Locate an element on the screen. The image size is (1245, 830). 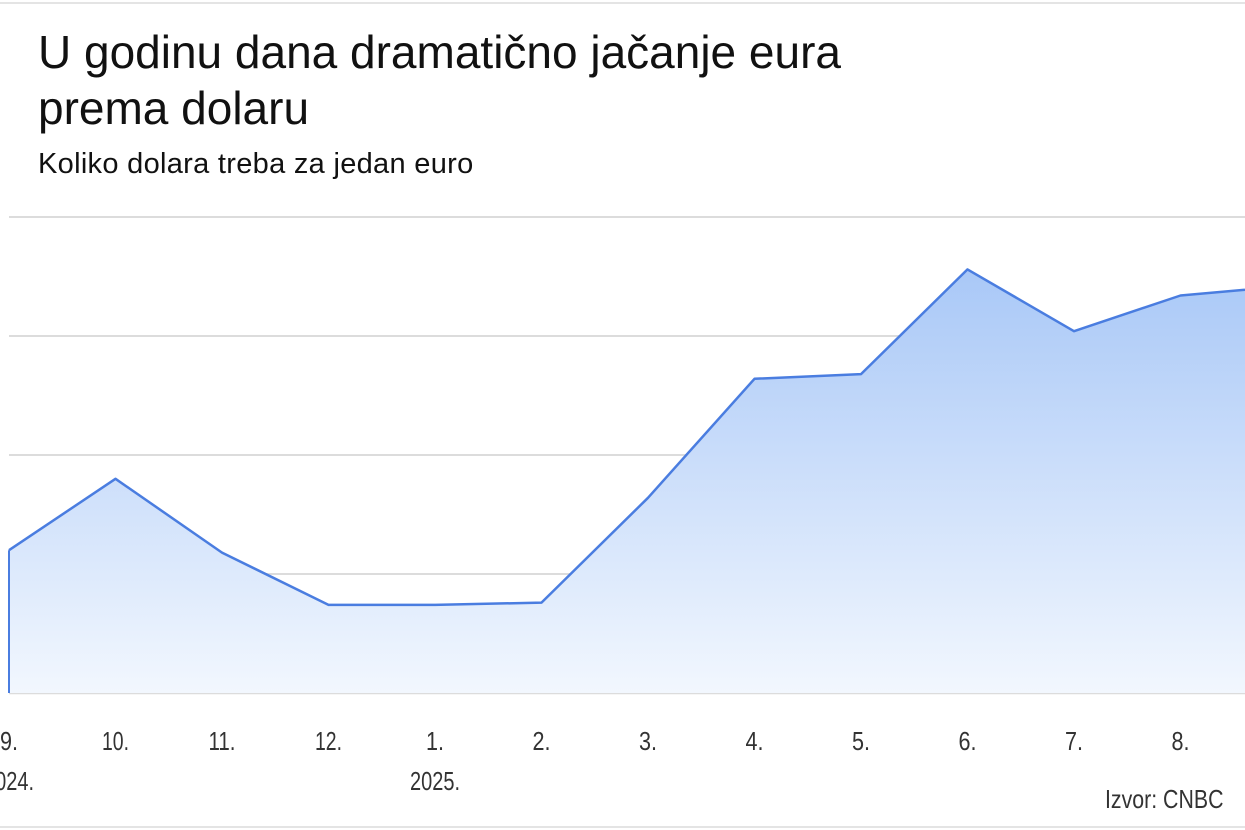
x-tick-label: 2. is located at coordinates (542, 741).